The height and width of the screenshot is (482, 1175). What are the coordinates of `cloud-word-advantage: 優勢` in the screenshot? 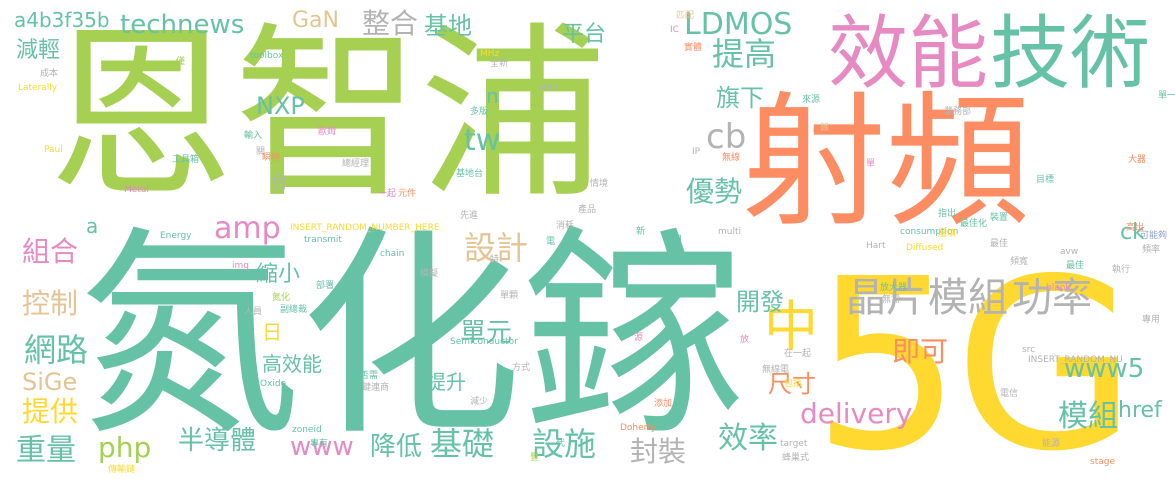 It's located at (714, 191).